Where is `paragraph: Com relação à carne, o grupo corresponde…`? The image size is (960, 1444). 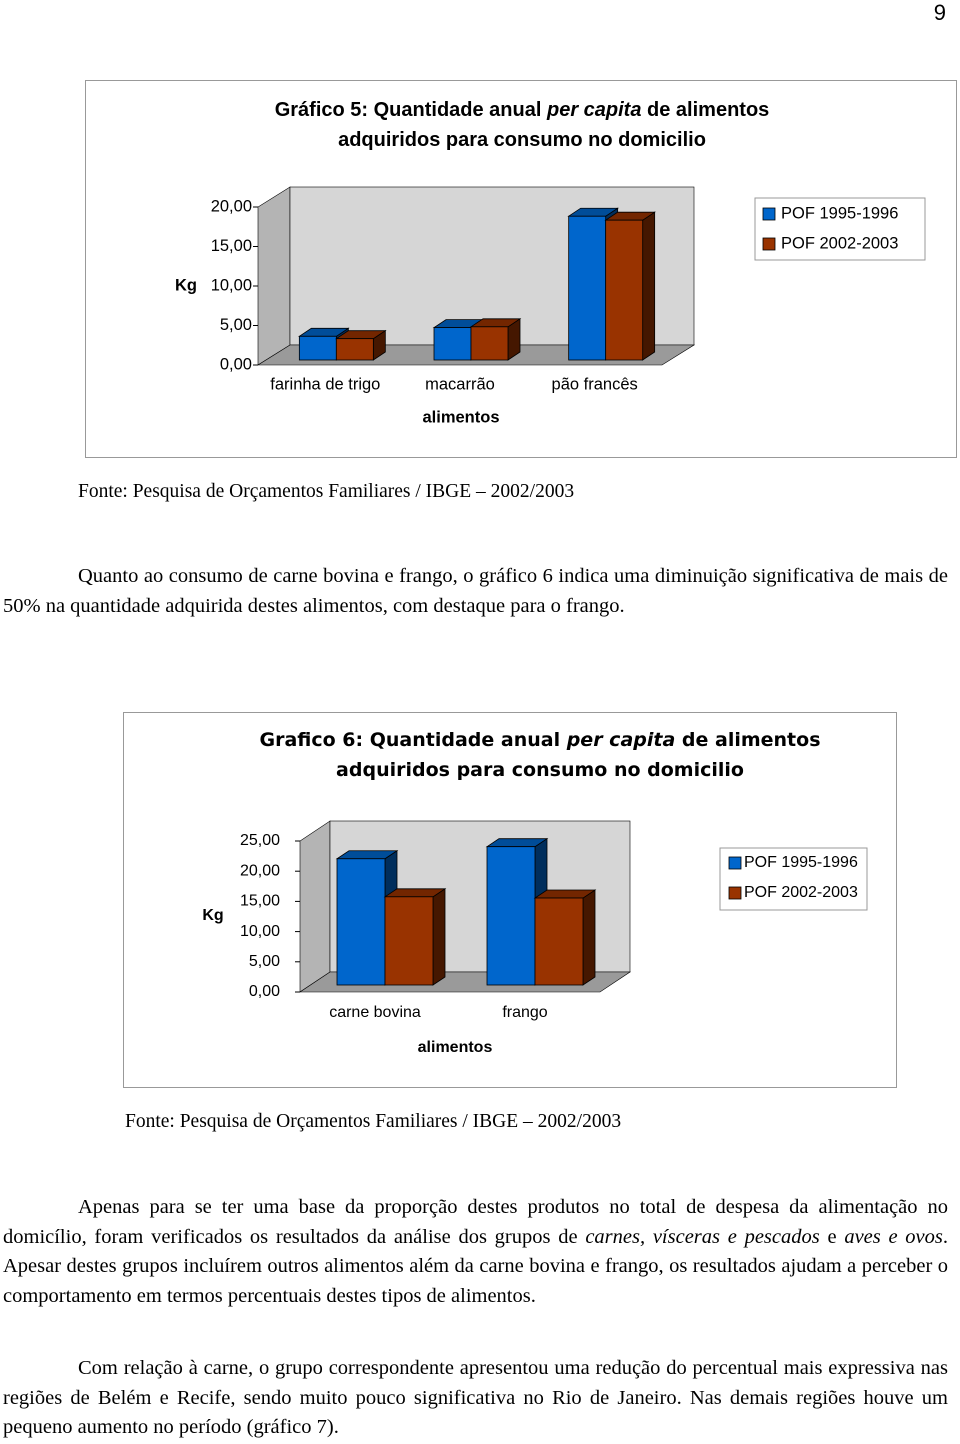
paragraph: Com relação à carne, o grupo corresponde… is located at coordinates (475, 1398).